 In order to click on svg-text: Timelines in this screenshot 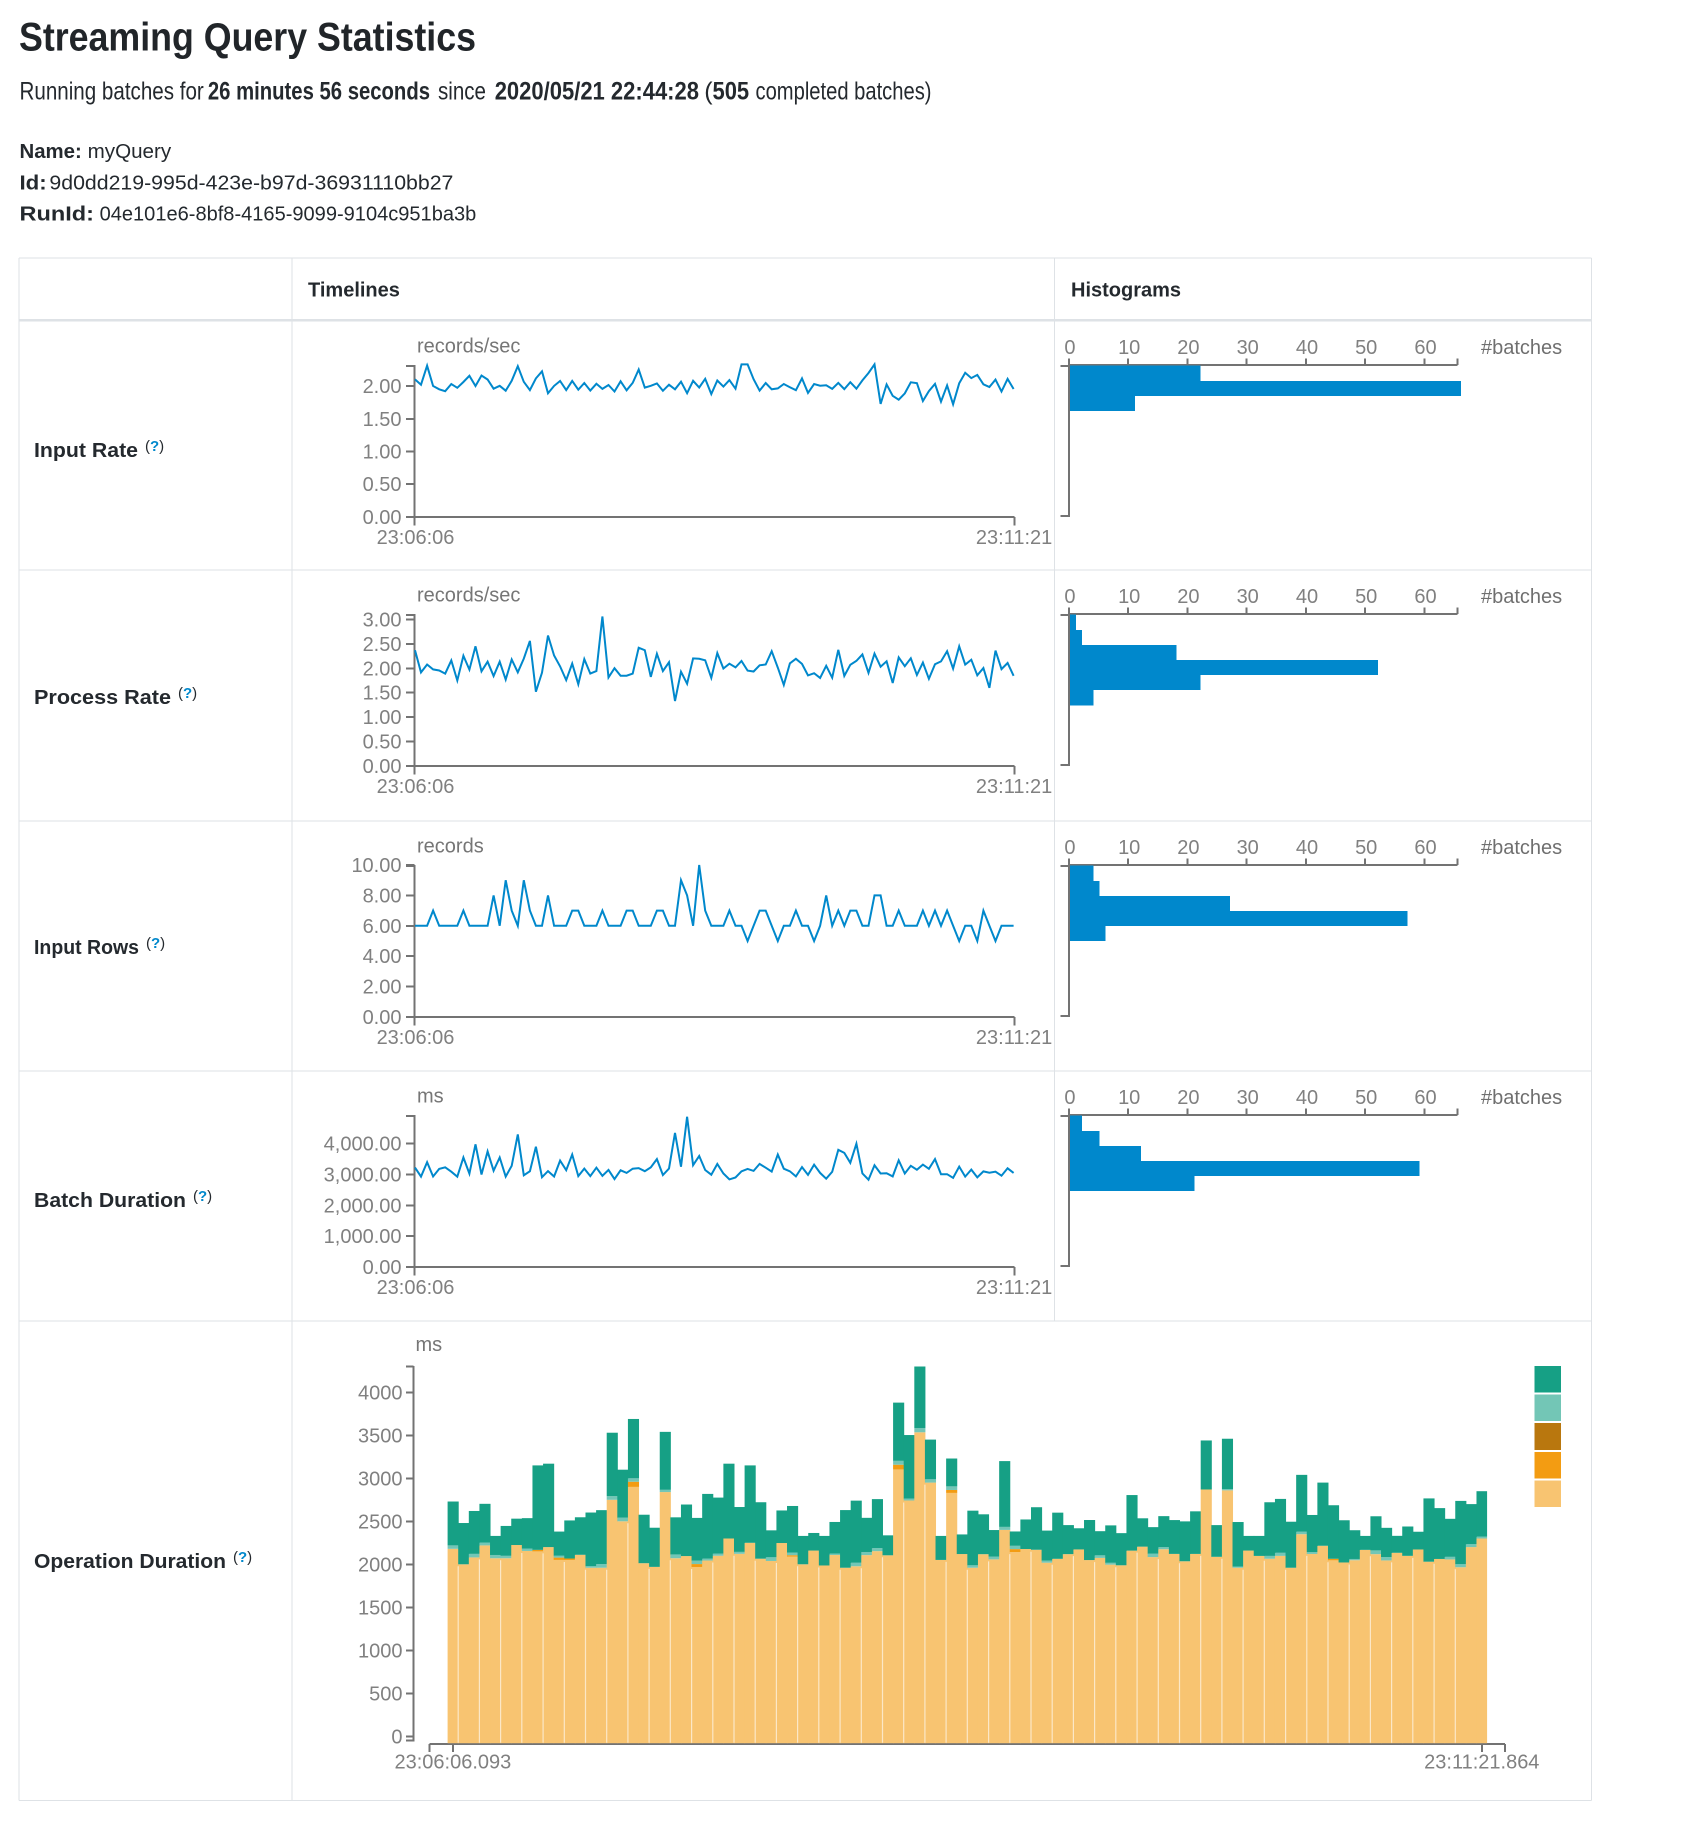, I will do `click(354, 291)`.